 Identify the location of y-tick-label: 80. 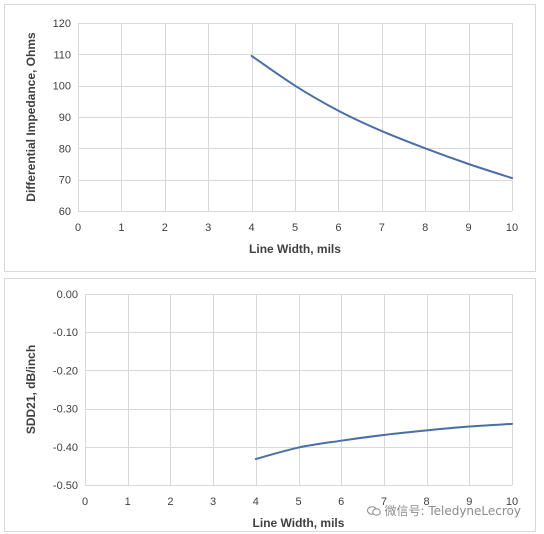
(65, 149).